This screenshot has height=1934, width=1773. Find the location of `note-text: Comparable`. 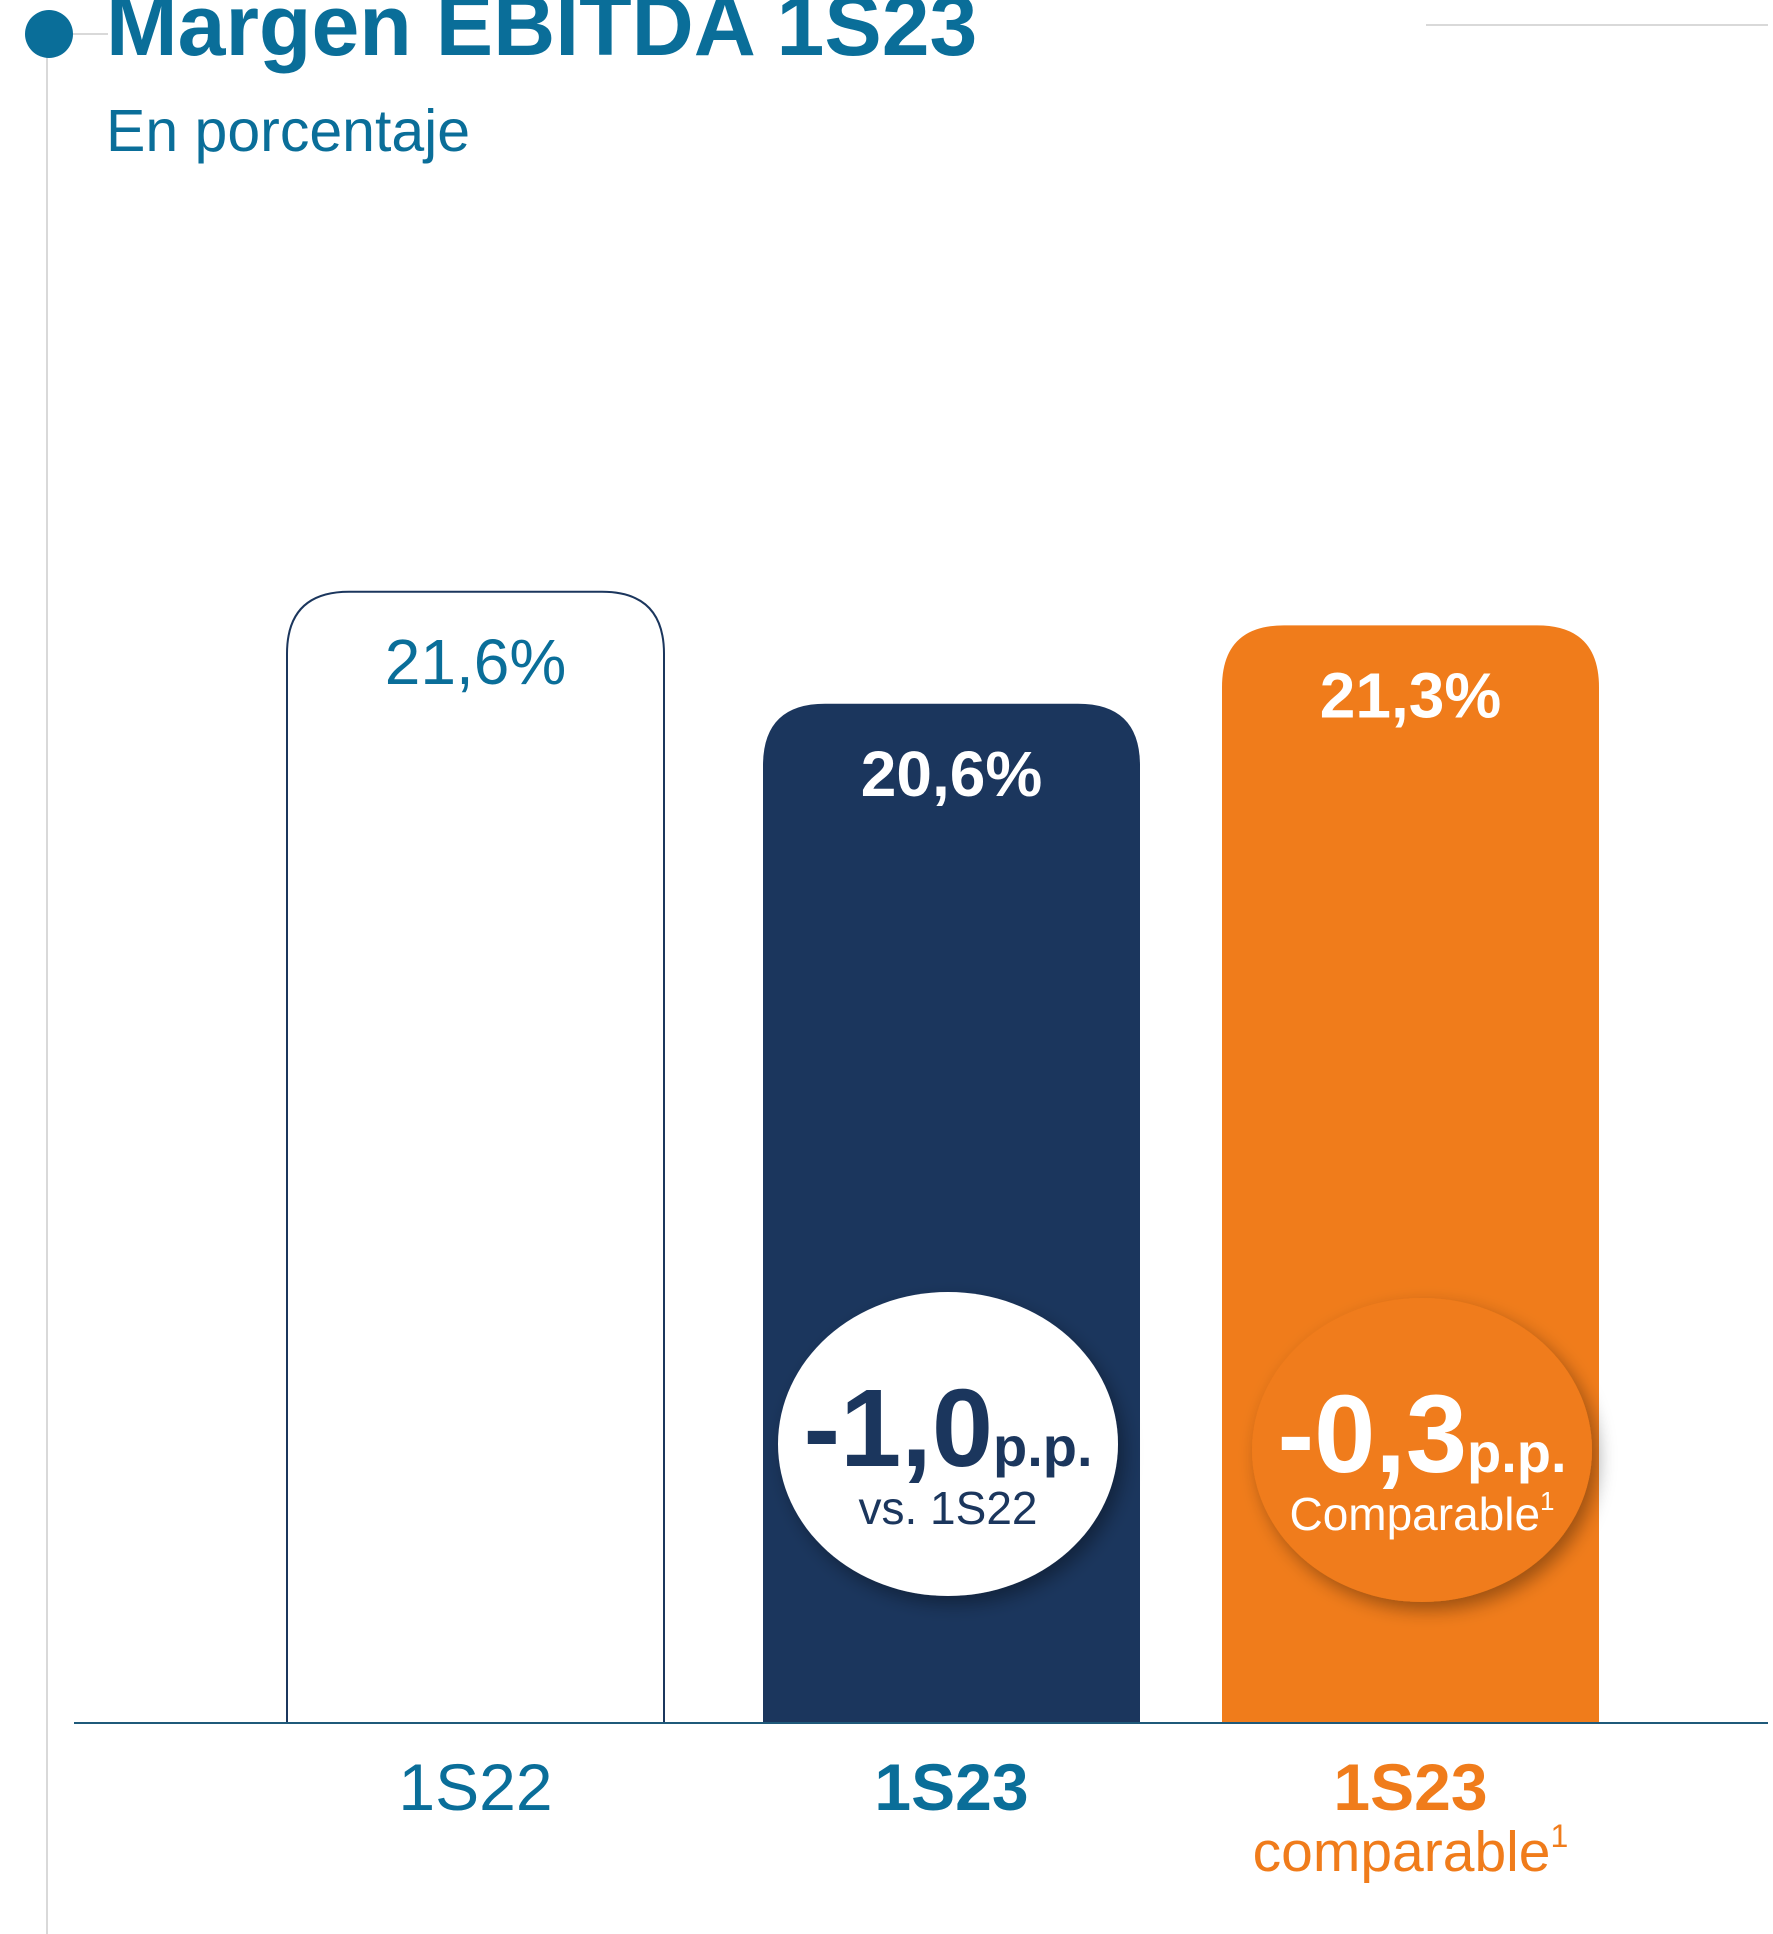

note-text: Comparable is located at coordinates (1414, 1514).